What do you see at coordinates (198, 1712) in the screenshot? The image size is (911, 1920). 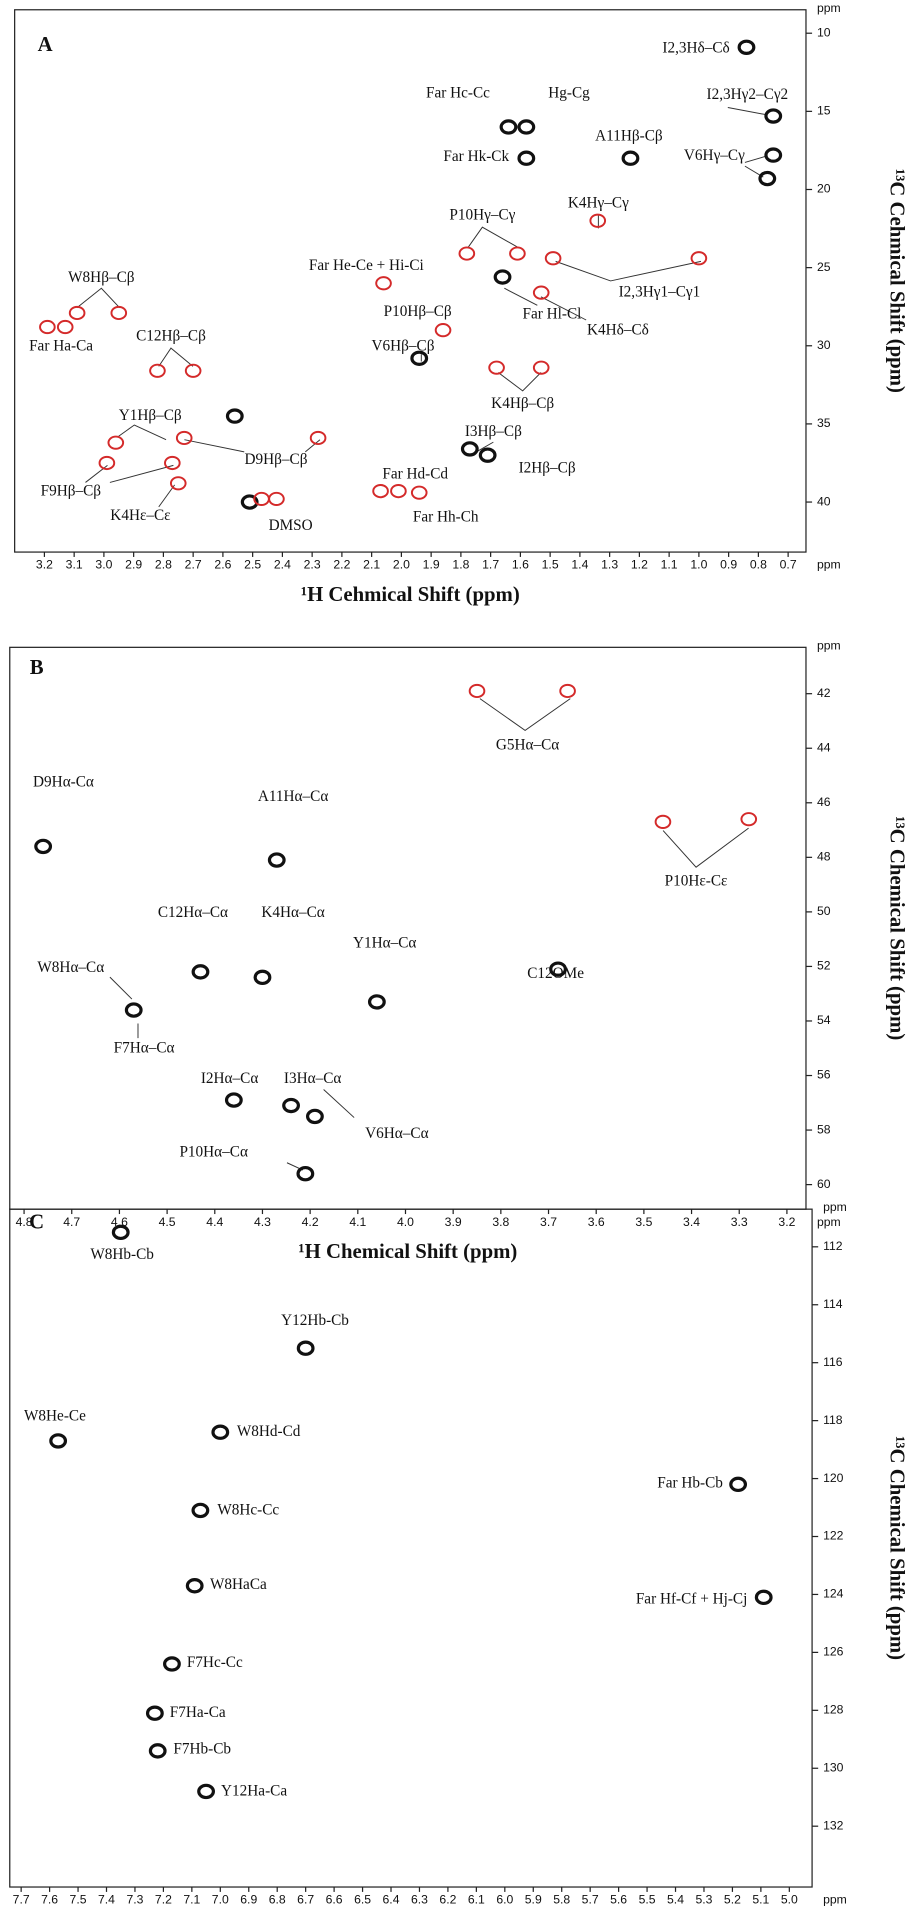 I see `peak-label: F7Ha-Ca` at bounding box center [198, 1712].